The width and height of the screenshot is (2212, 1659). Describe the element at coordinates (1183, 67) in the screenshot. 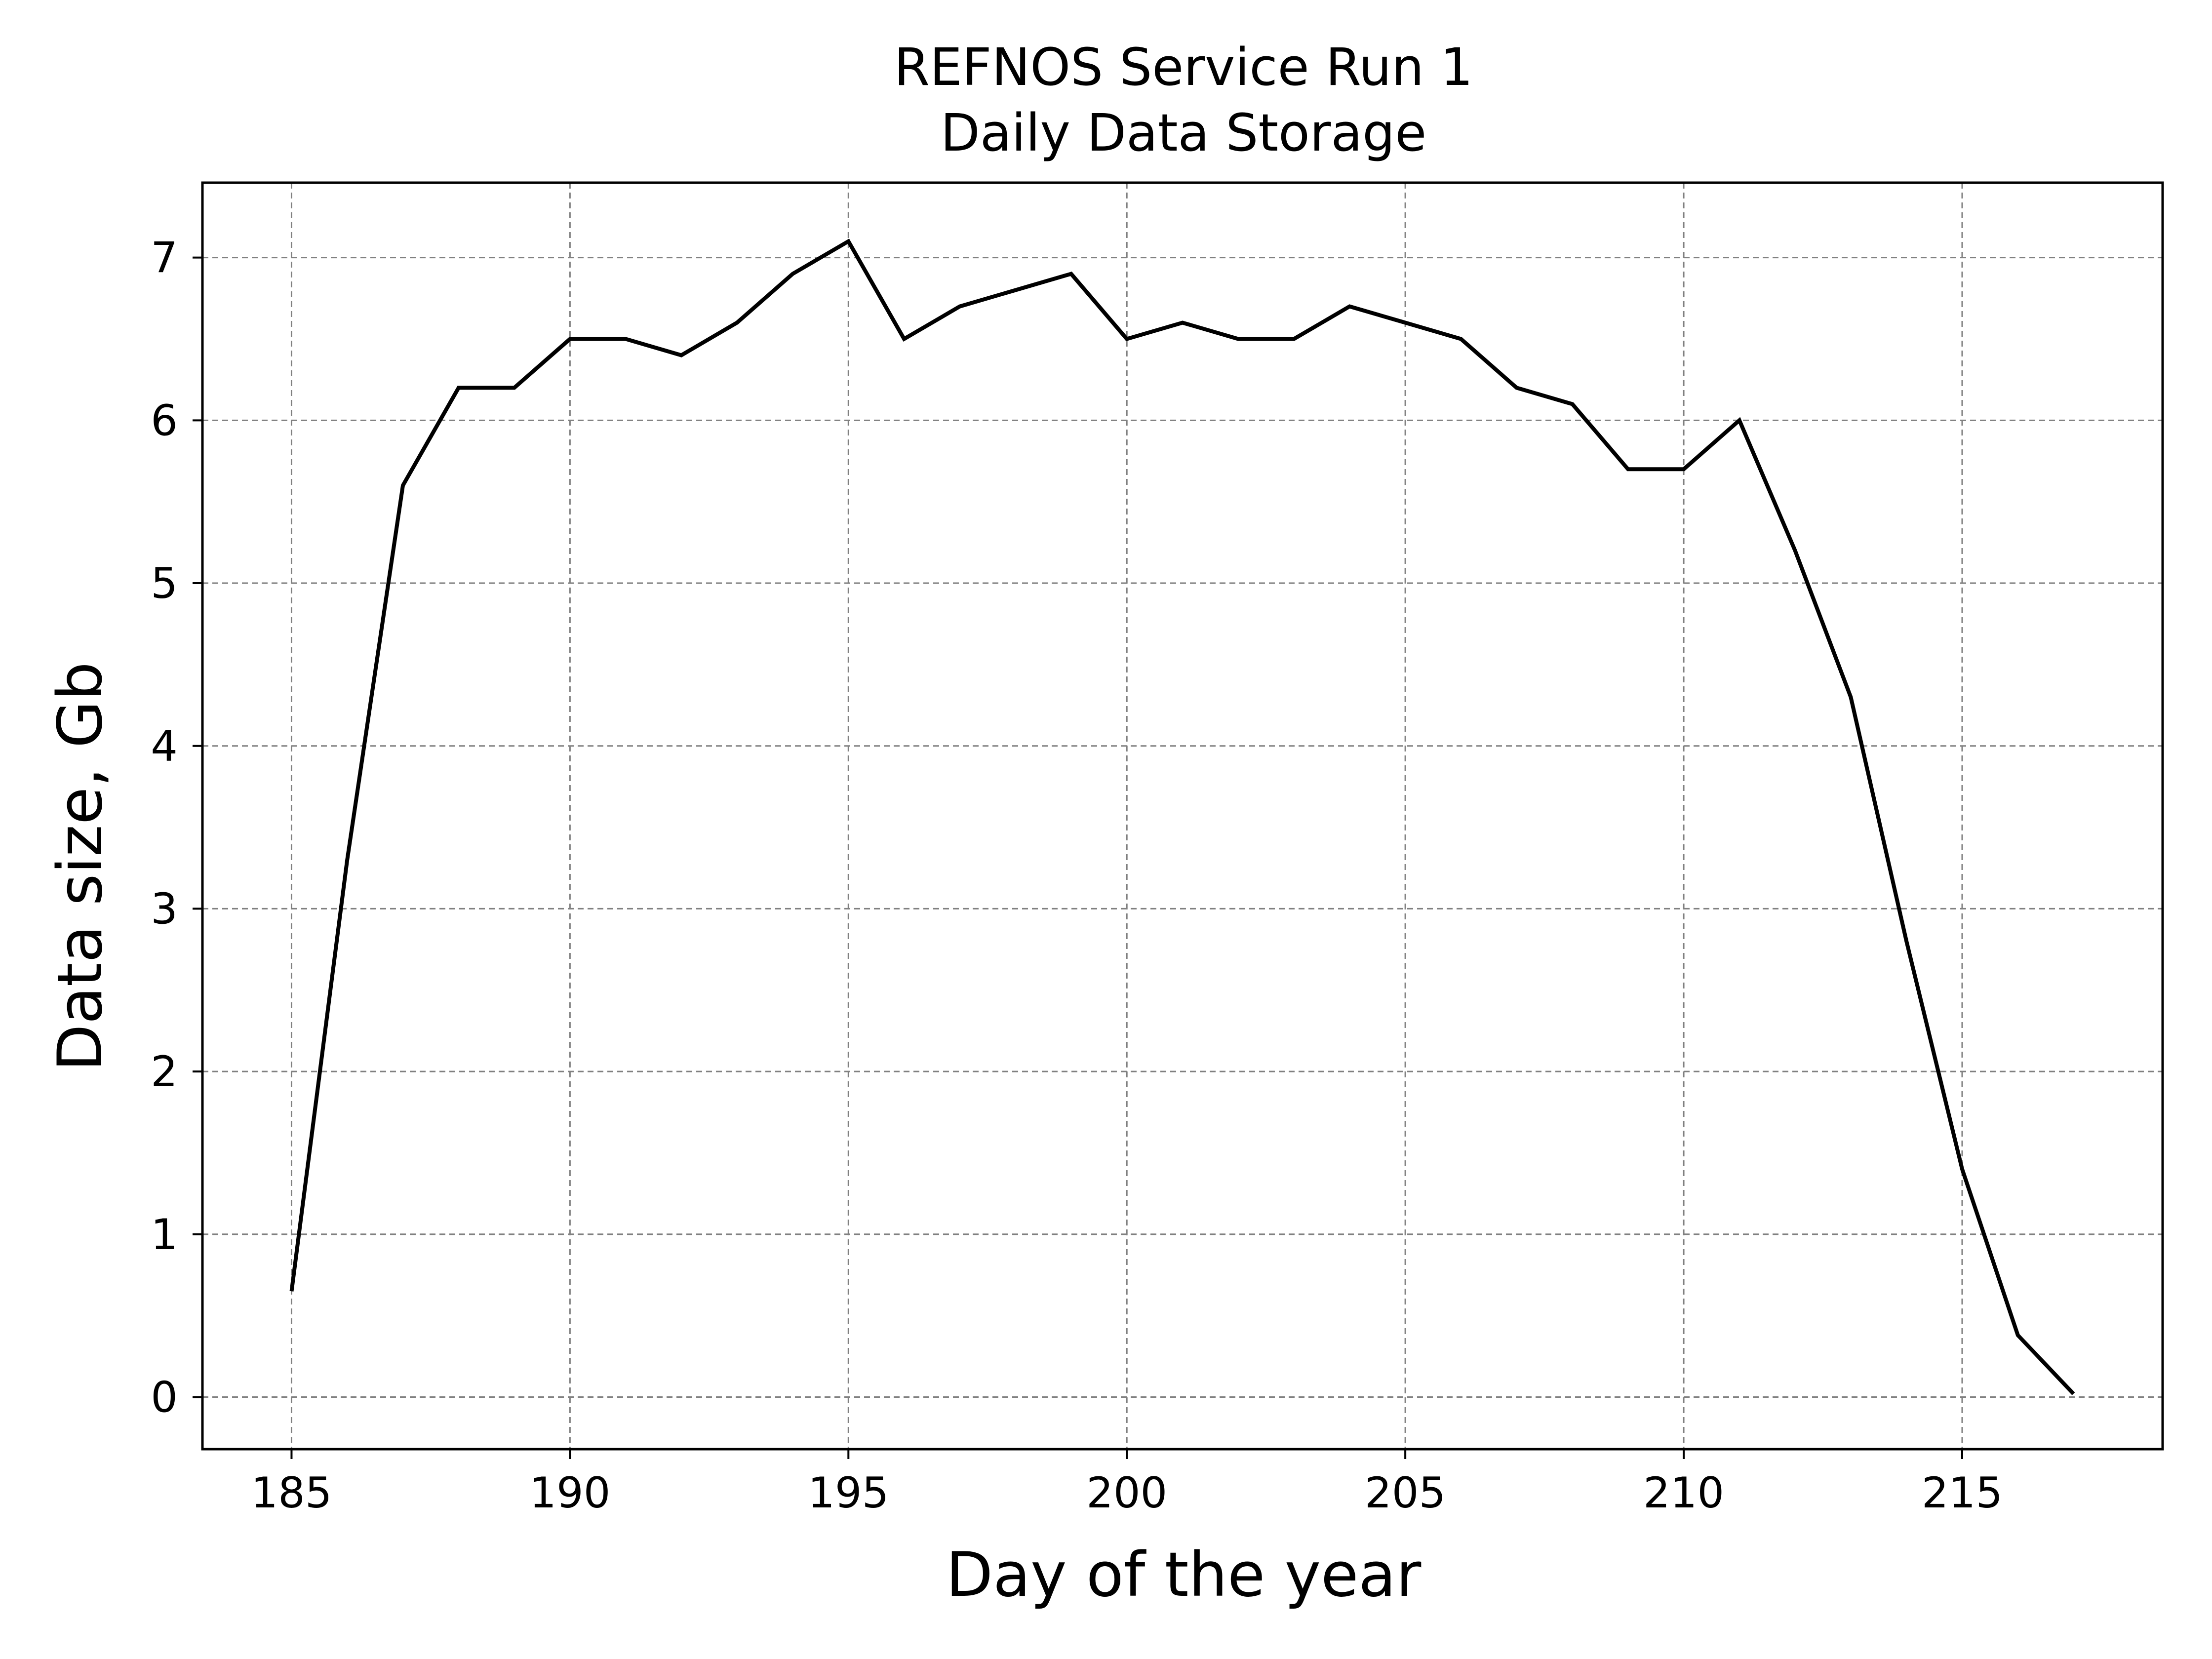

I see `chart-title: REFNOS Service Run 1` at that location.